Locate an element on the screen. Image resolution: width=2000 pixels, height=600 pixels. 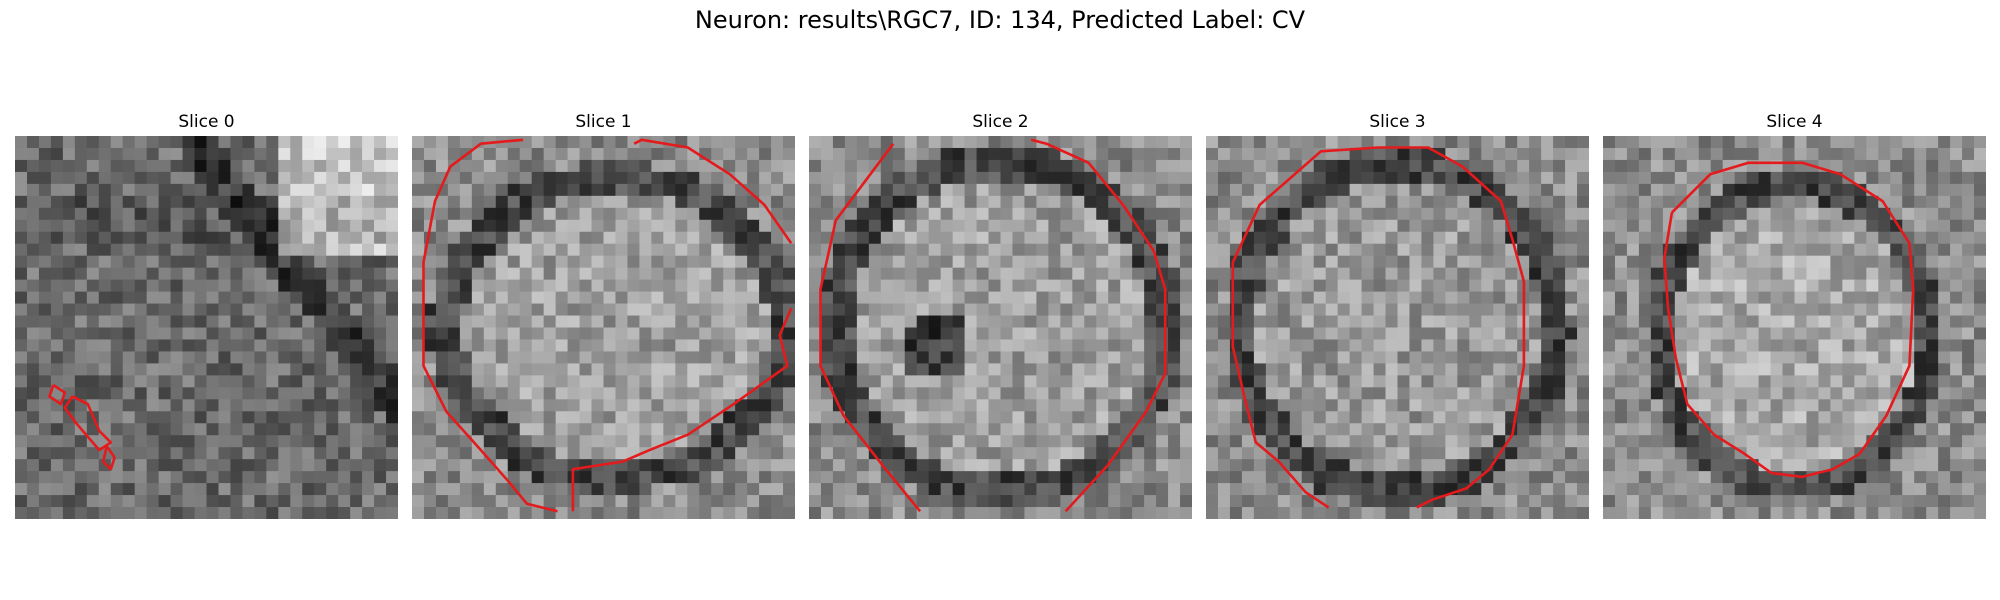
slice-title: Slice 1 is located at coordinates (603, 122).